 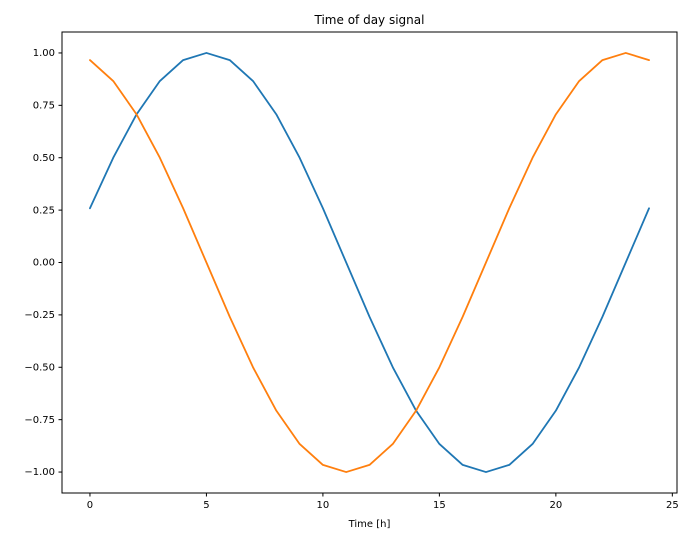 What do you see at coordinates (90, 505) in the screenshot?
I see `x-tick-label: 0` at bounding box center [90, 505].